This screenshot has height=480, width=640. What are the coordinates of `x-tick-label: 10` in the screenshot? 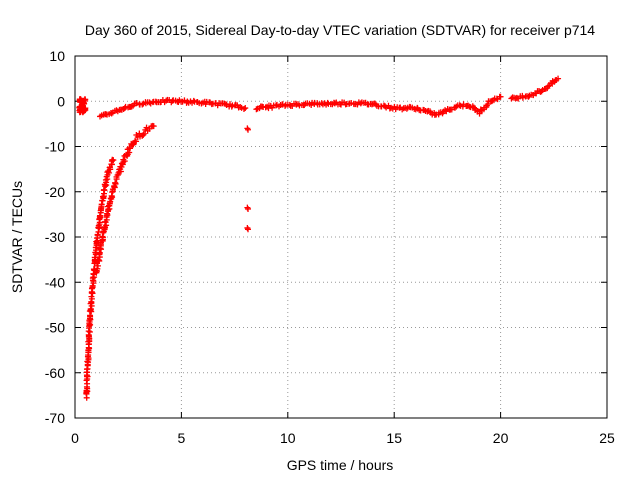 It's located at (288, 438).